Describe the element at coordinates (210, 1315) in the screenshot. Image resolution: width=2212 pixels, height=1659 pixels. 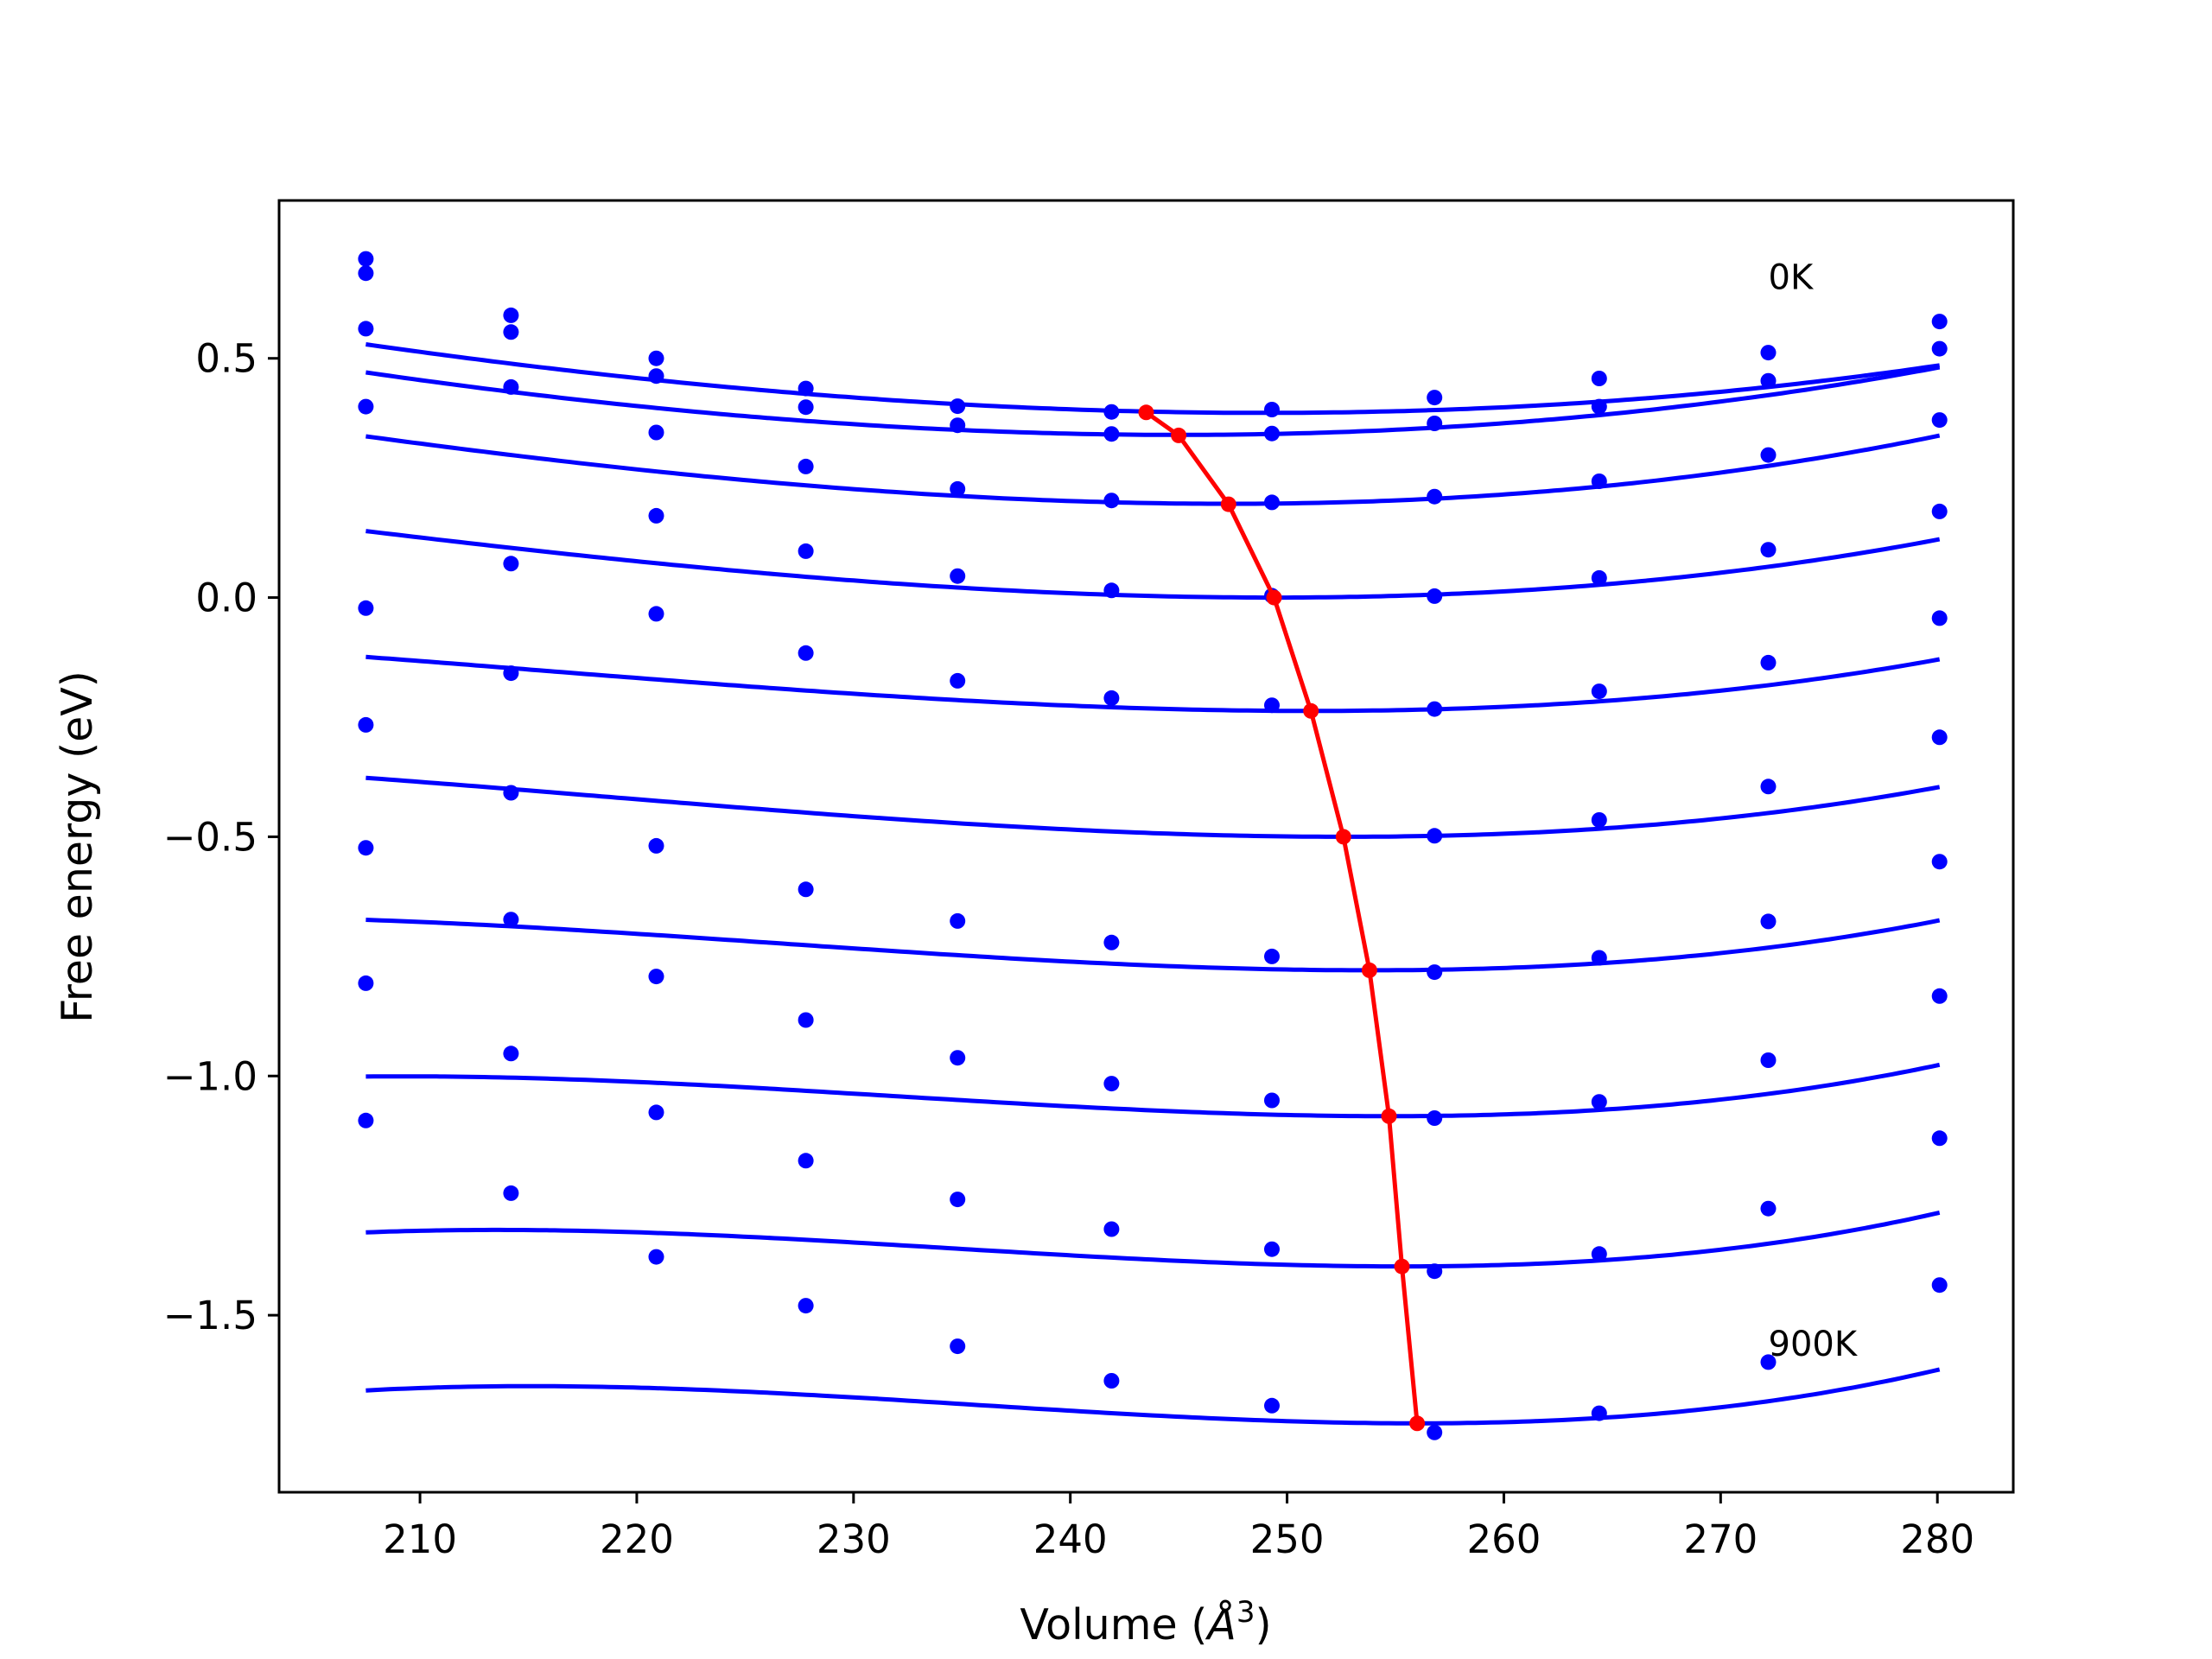
I see `y-tick-label: −1.5` at that location.